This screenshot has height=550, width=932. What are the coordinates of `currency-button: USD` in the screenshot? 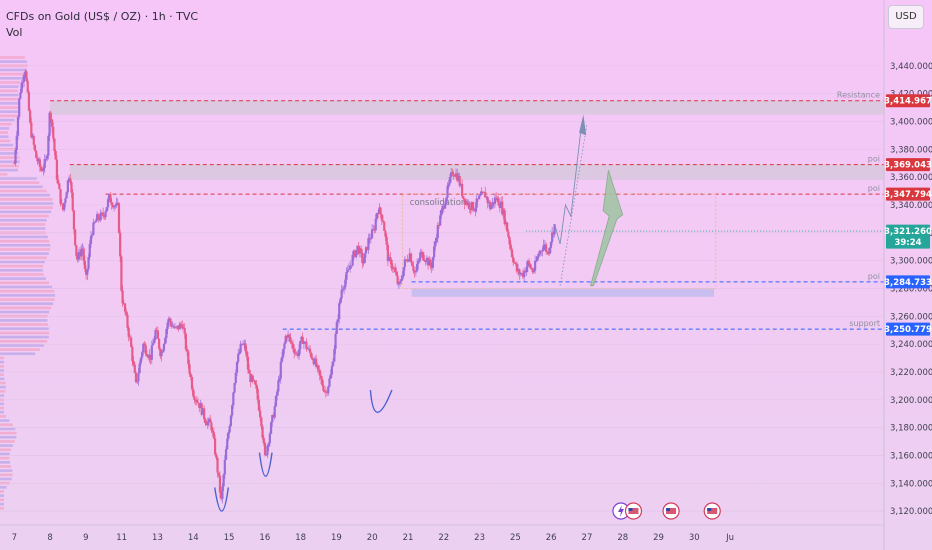 It's located at (906, 17).